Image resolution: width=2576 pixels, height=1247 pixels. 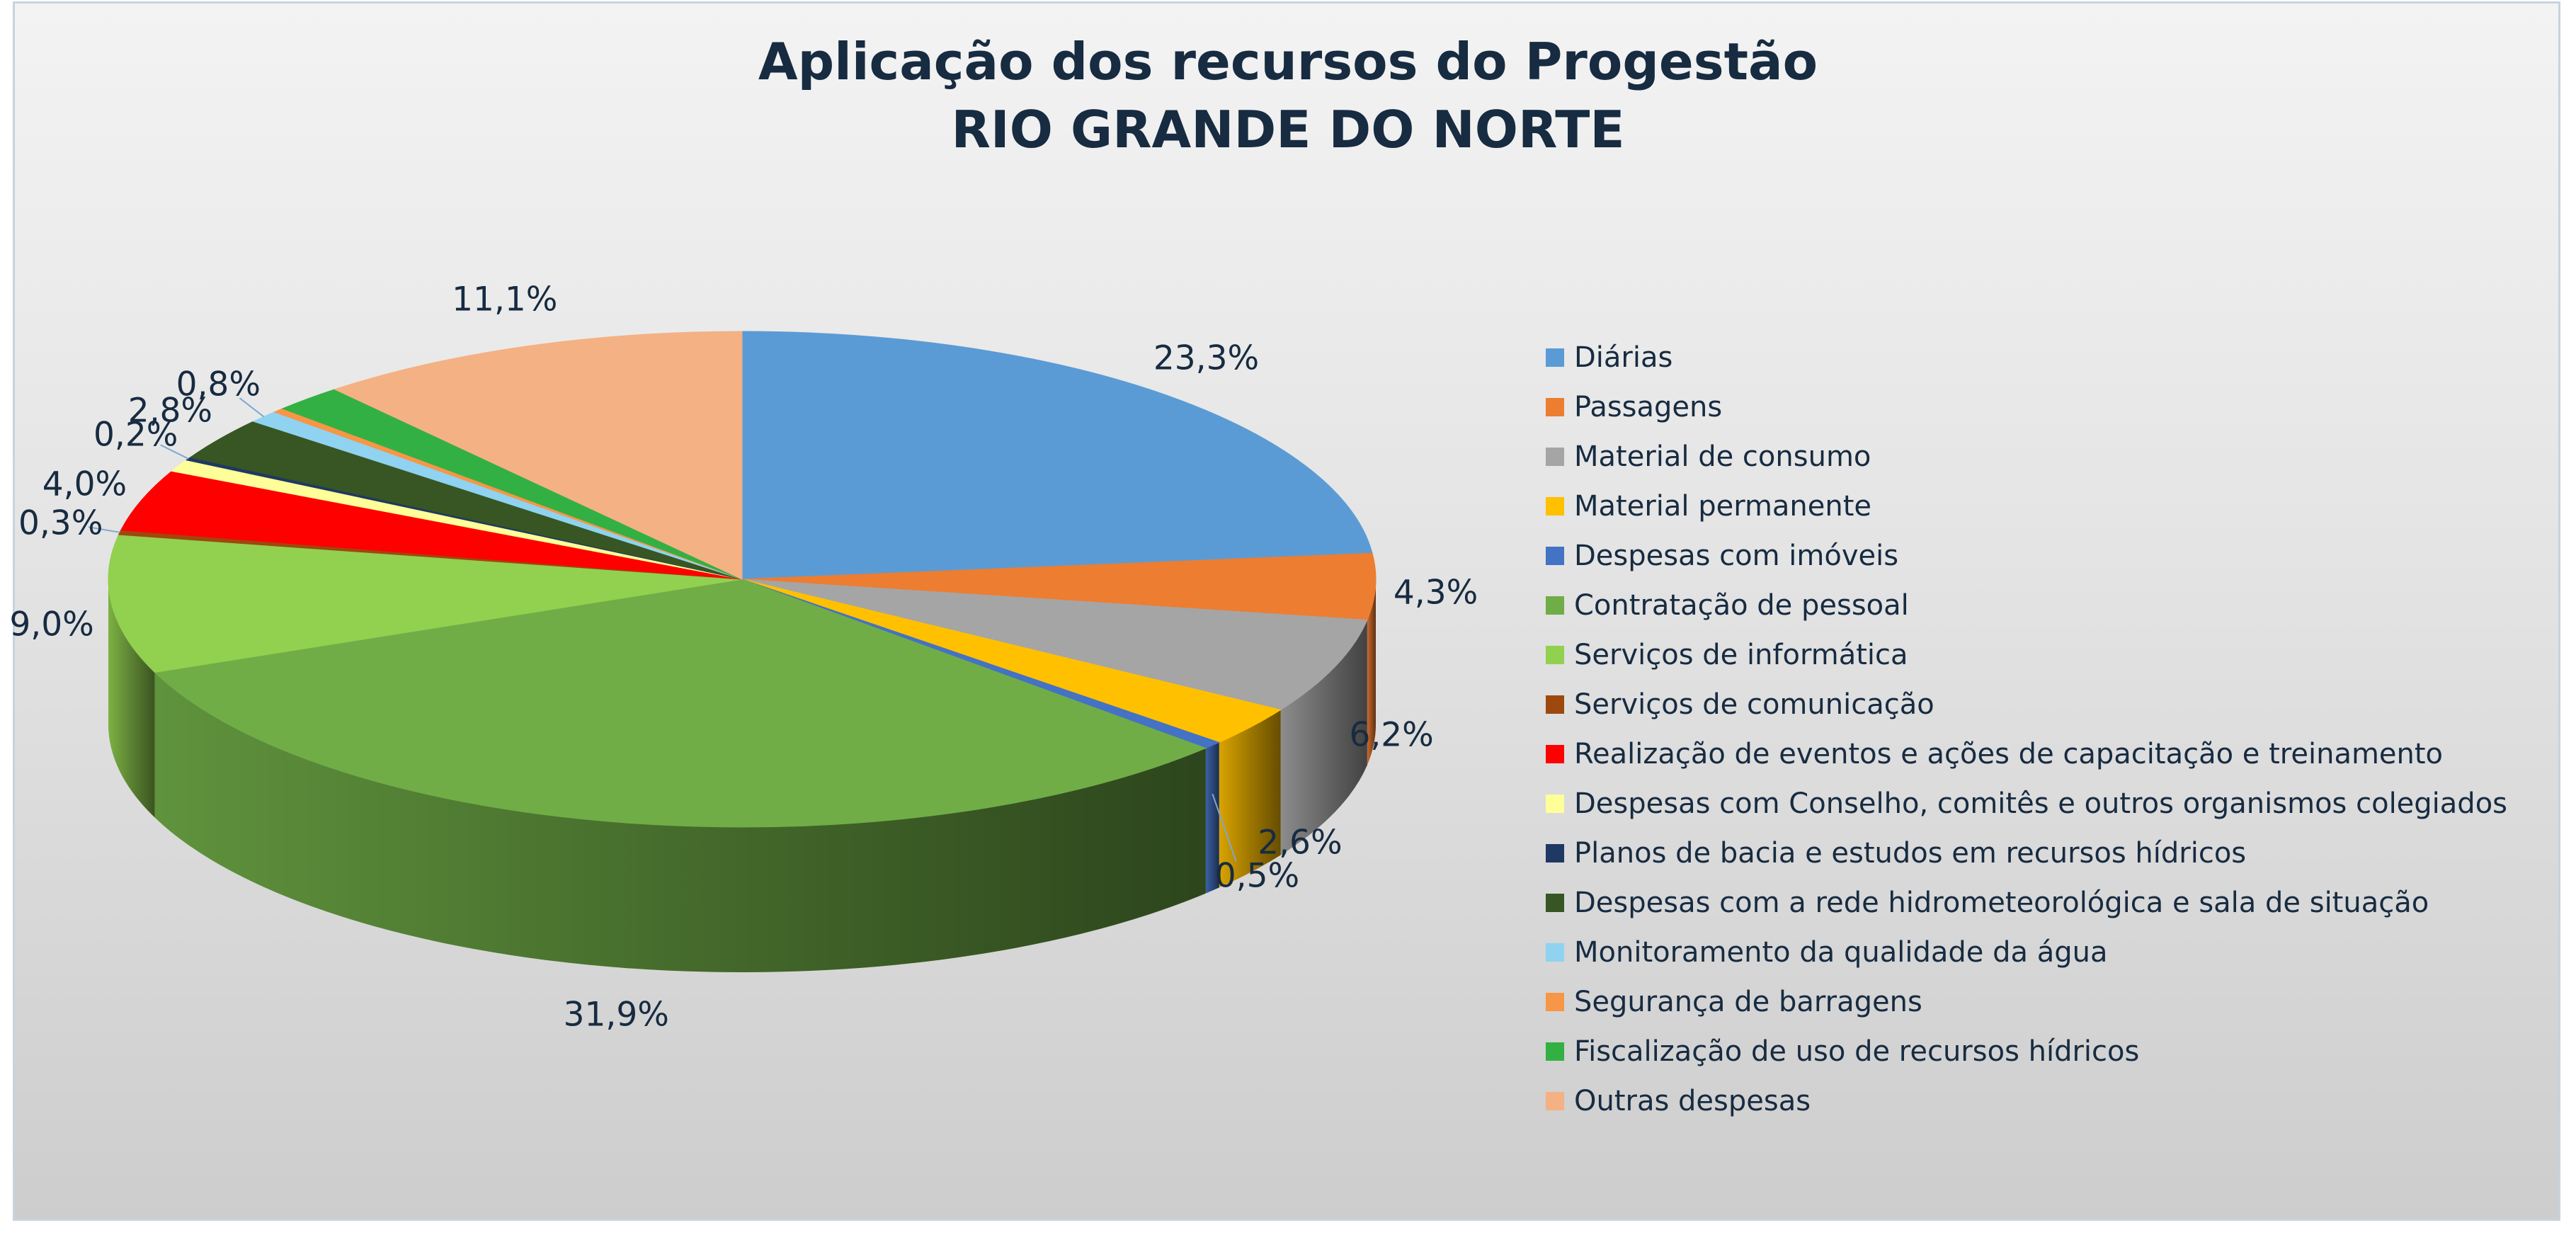 What do you see at coordinates (1324, 737) in the screenshot?
I see `pie-side-material-de-consumo` at bounding box center [1324, 737].